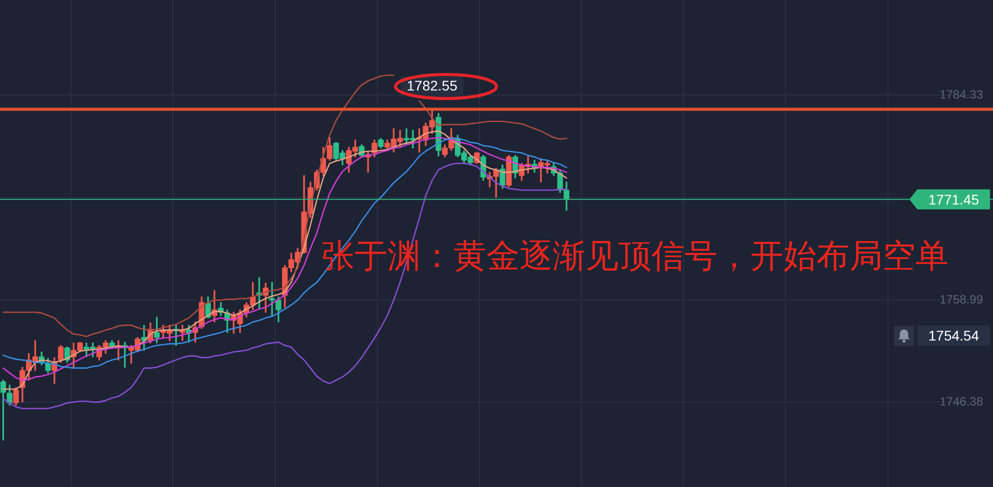  Describe the element at coordinates (954, 335) in the screenshot. I see `text: 1754.54` at that location.